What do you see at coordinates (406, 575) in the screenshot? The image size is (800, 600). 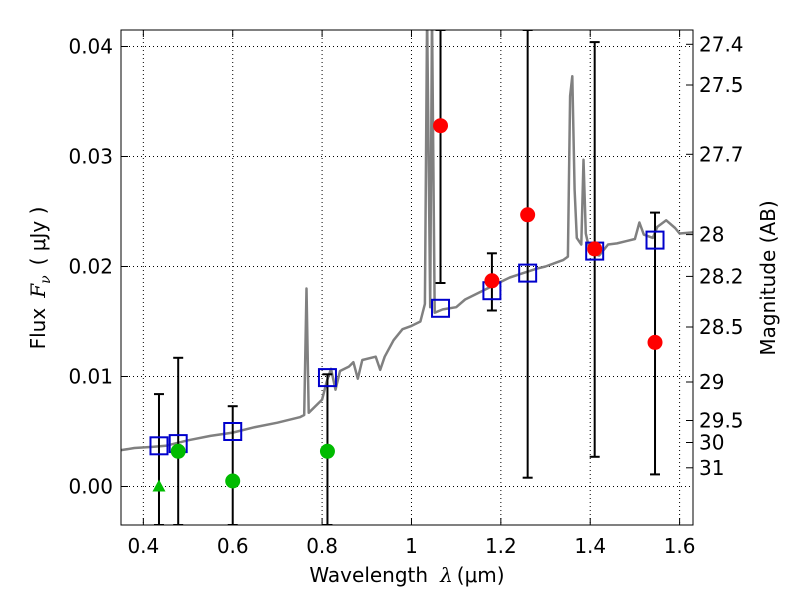 I see `x-axis-title: Wavelength λ (μm)` at bounding box center [406, 575].